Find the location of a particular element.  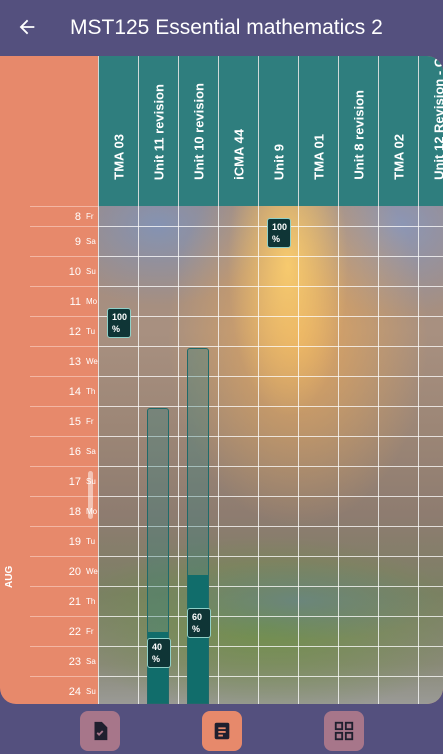

column-header: TMA 02 is located at coordinates (398, 131).